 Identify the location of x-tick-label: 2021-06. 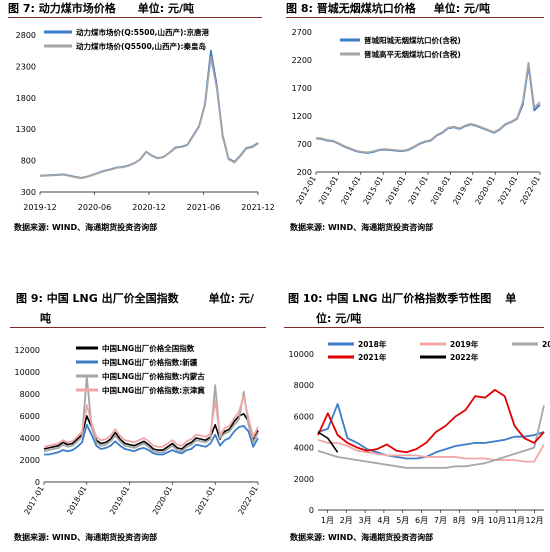
(203, 207).